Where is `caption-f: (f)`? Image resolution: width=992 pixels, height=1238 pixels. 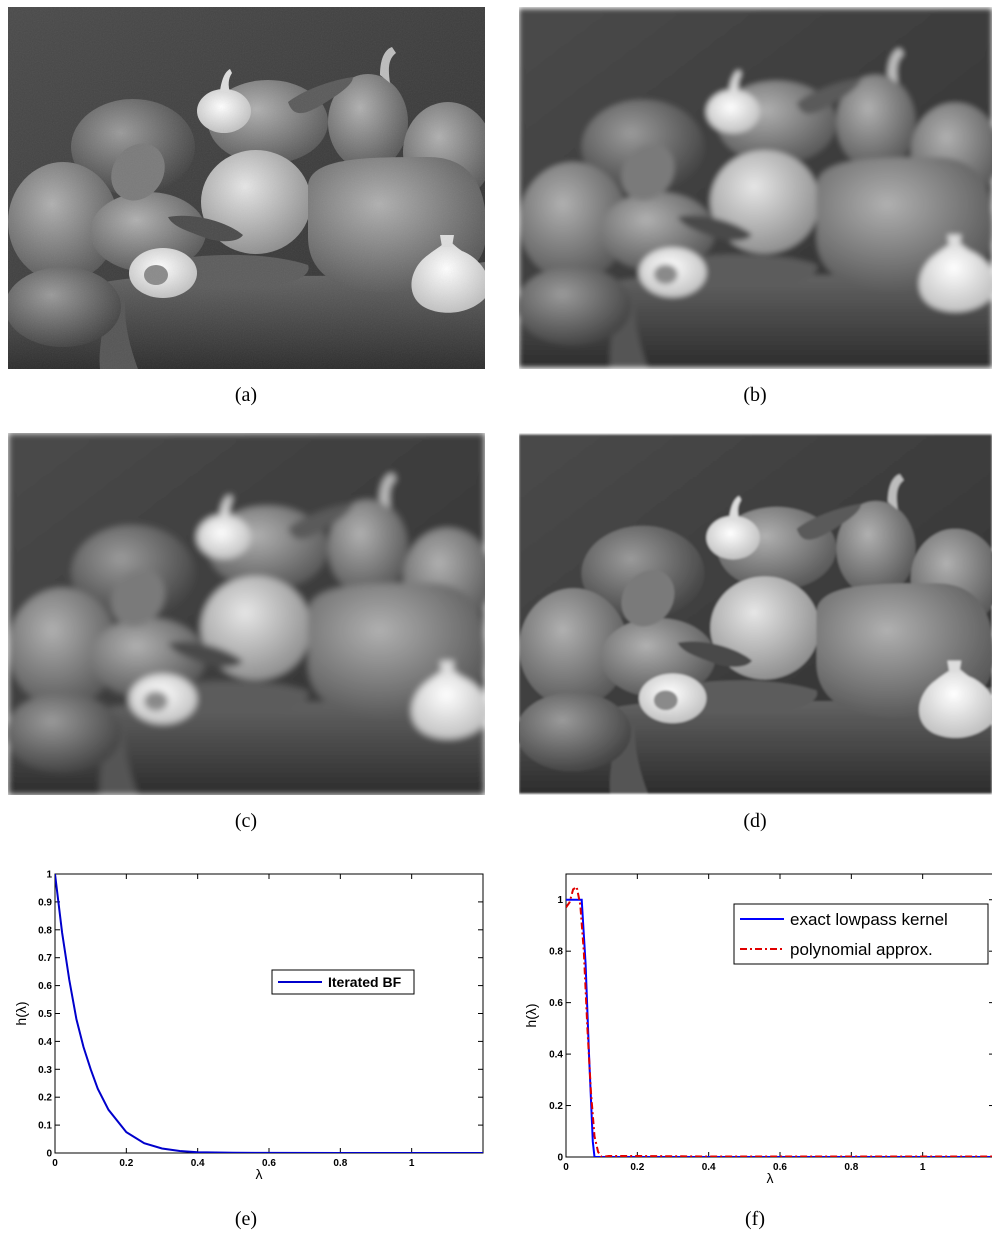 caption-f: (f) is located at coordinates (755, 1219).